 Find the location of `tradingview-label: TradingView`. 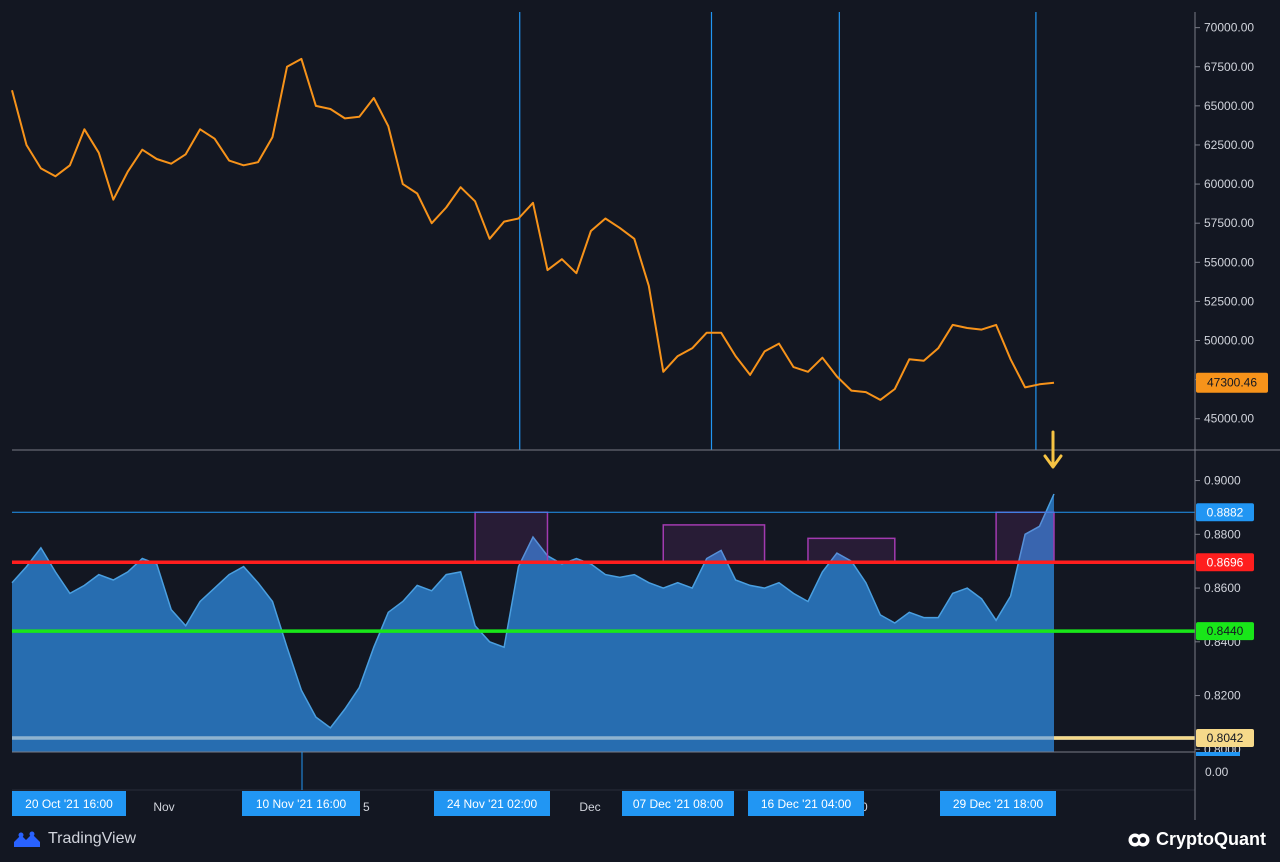

tradingview-label: TradingView is located at coordinates (92, 838).